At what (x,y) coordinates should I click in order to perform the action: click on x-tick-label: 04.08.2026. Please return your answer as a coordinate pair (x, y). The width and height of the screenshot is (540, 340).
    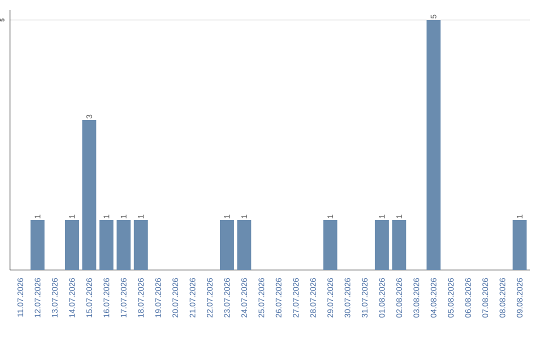
    Looking at the image, I should click on (433, 298).